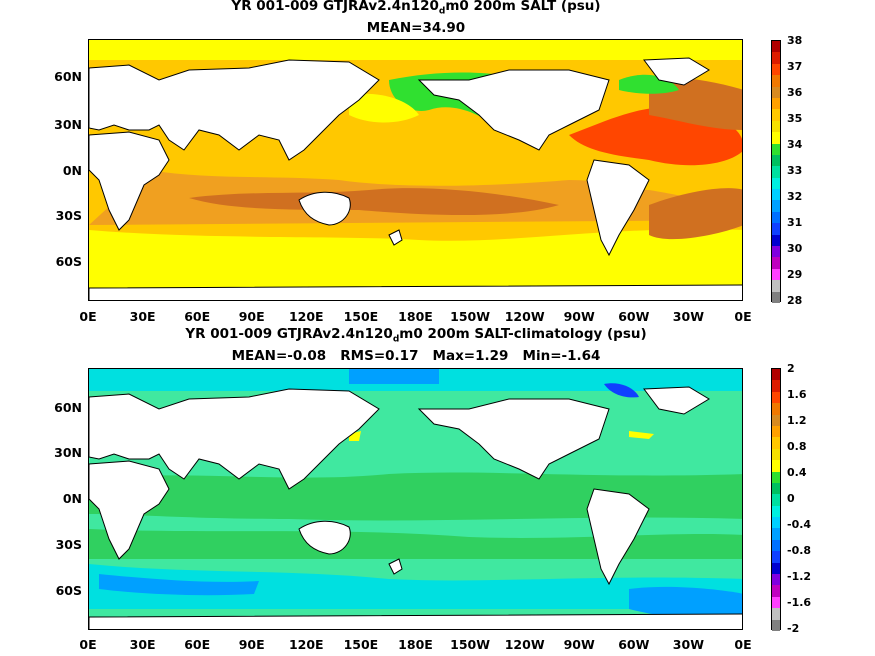  What do you see at coordinates (416, 28) in the screenshot?
I see `top-stats: MEAN=34.90` at bounding box center [416, 28].